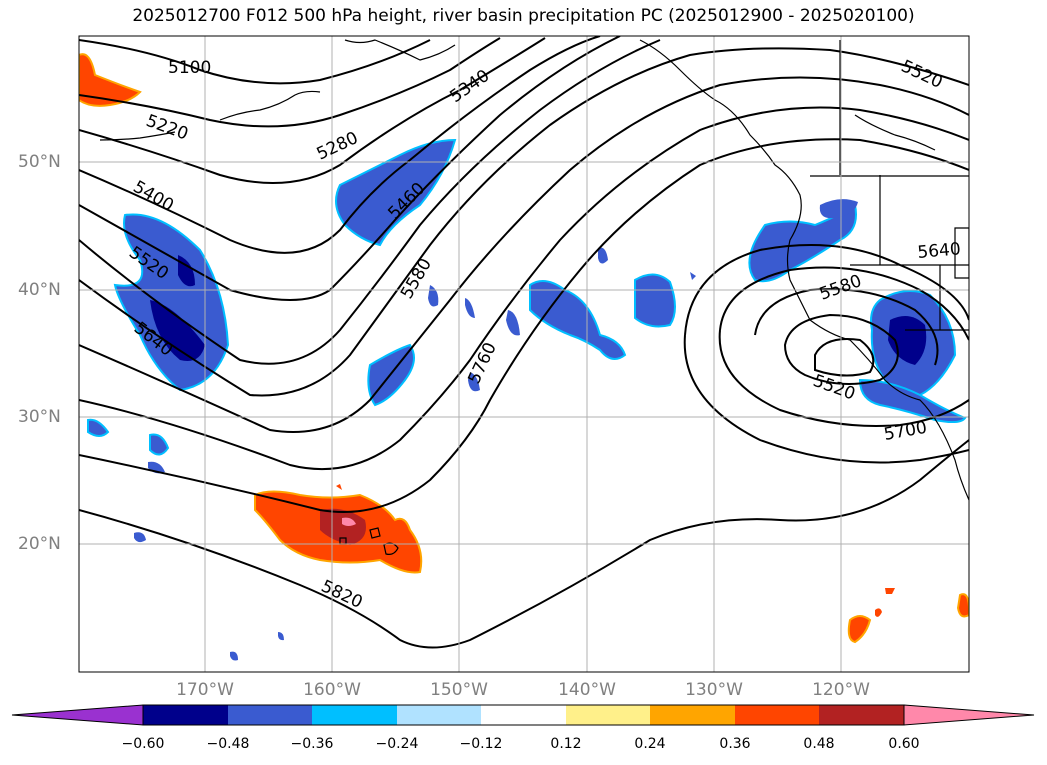 This screenshot has width=1047, height=765. I want to click on contour-label: 5100, so click(189, 68).